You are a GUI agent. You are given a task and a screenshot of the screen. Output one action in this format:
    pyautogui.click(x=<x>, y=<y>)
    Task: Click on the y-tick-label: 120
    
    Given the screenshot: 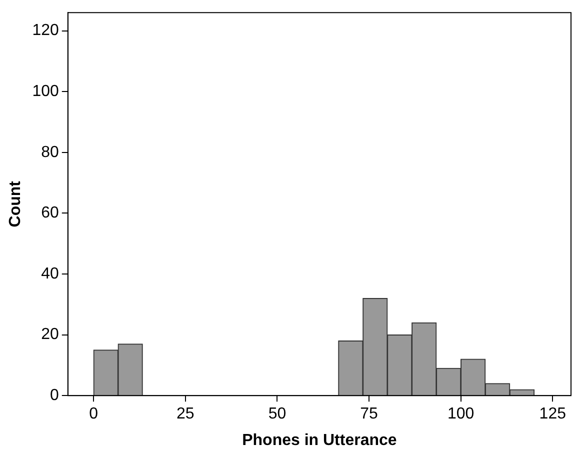 What is the action you would take?
    pyautogui.click(x=45, y=31)
    